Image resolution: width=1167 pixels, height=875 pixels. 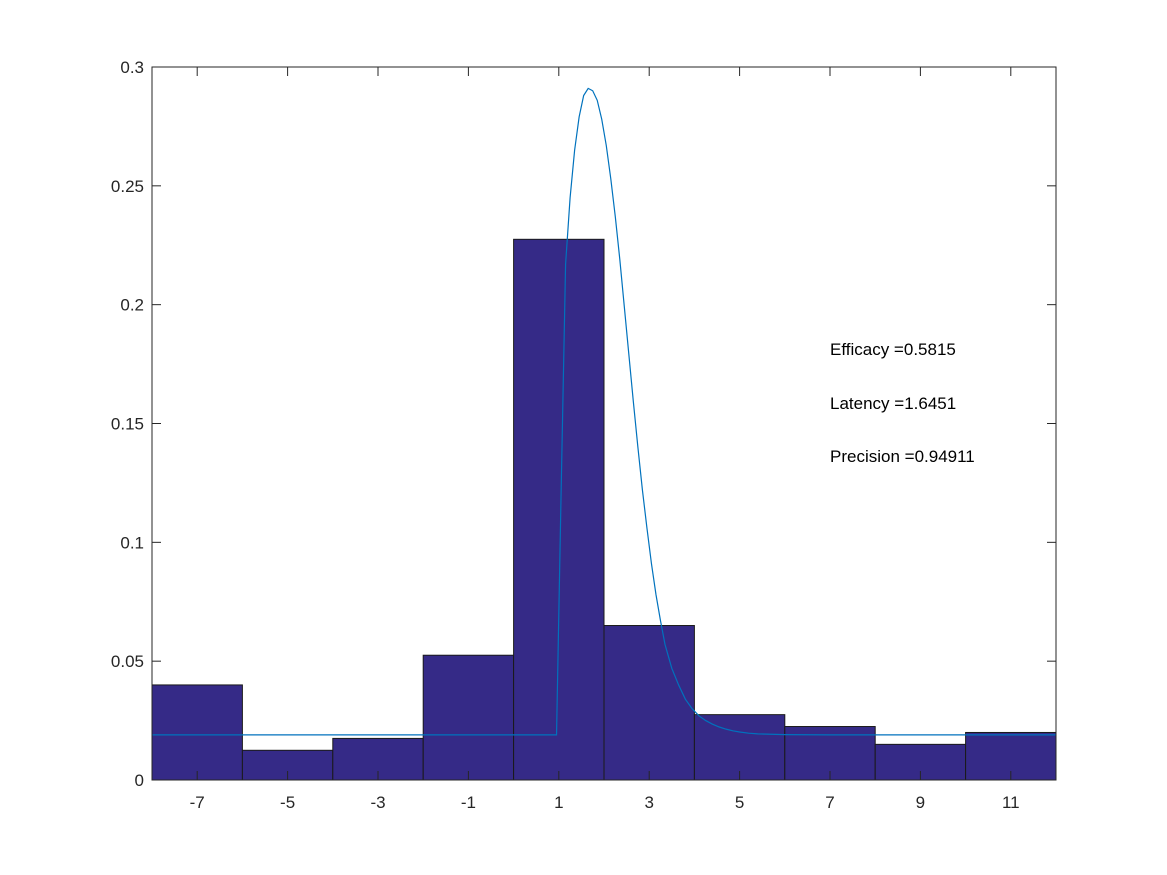 I want to click on y-tick-label: 0.1, so click(x=132, y=542).